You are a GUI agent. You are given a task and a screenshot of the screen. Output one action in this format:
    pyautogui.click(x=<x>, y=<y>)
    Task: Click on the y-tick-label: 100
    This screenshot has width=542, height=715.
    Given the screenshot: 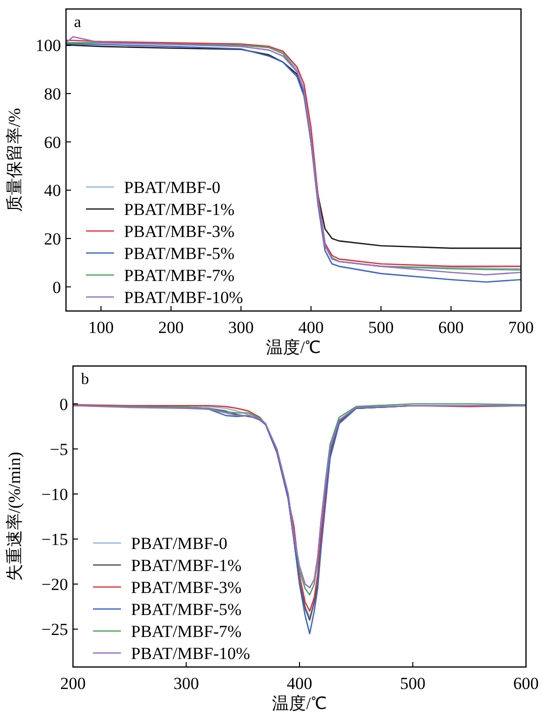 What is the action you would take?
    pyautogui.click(x=48, y=46)
    